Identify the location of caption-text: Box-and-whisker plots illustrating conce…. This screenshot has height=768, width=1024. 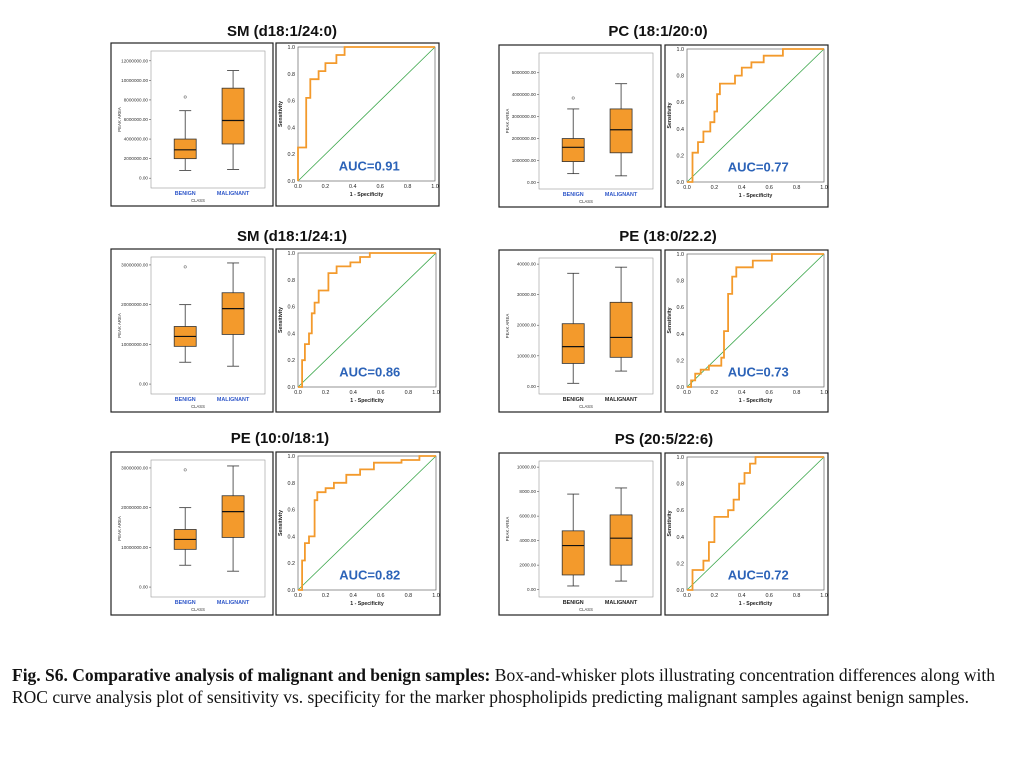
(504, 686).